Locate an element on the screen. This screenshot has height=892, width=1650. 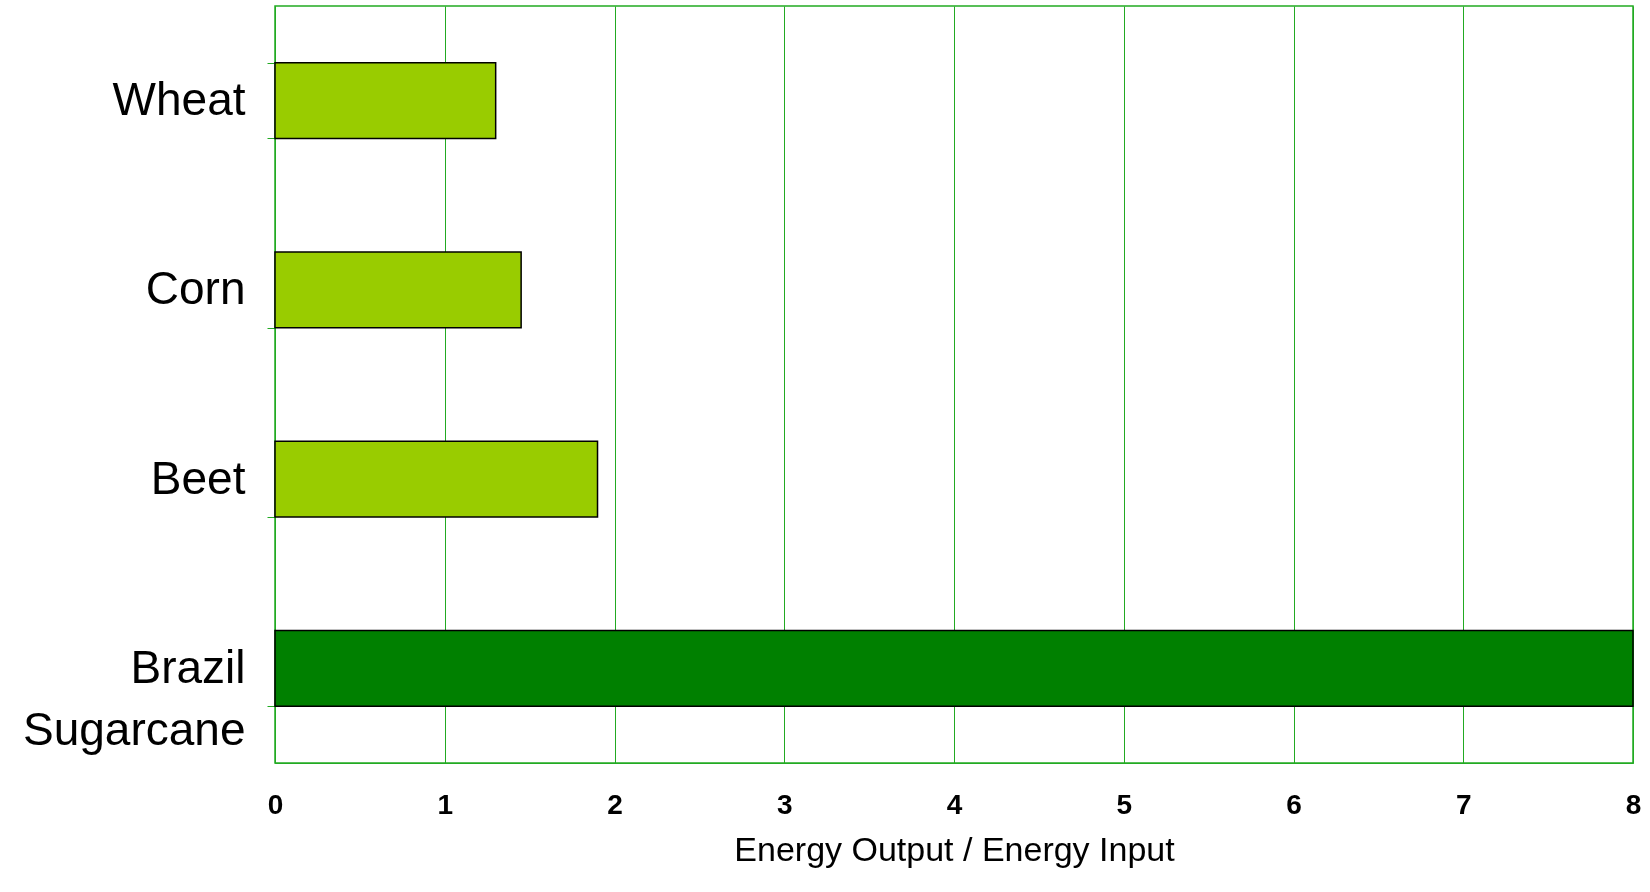
x-tick-label: 0 is located at coordinates (275, 804).